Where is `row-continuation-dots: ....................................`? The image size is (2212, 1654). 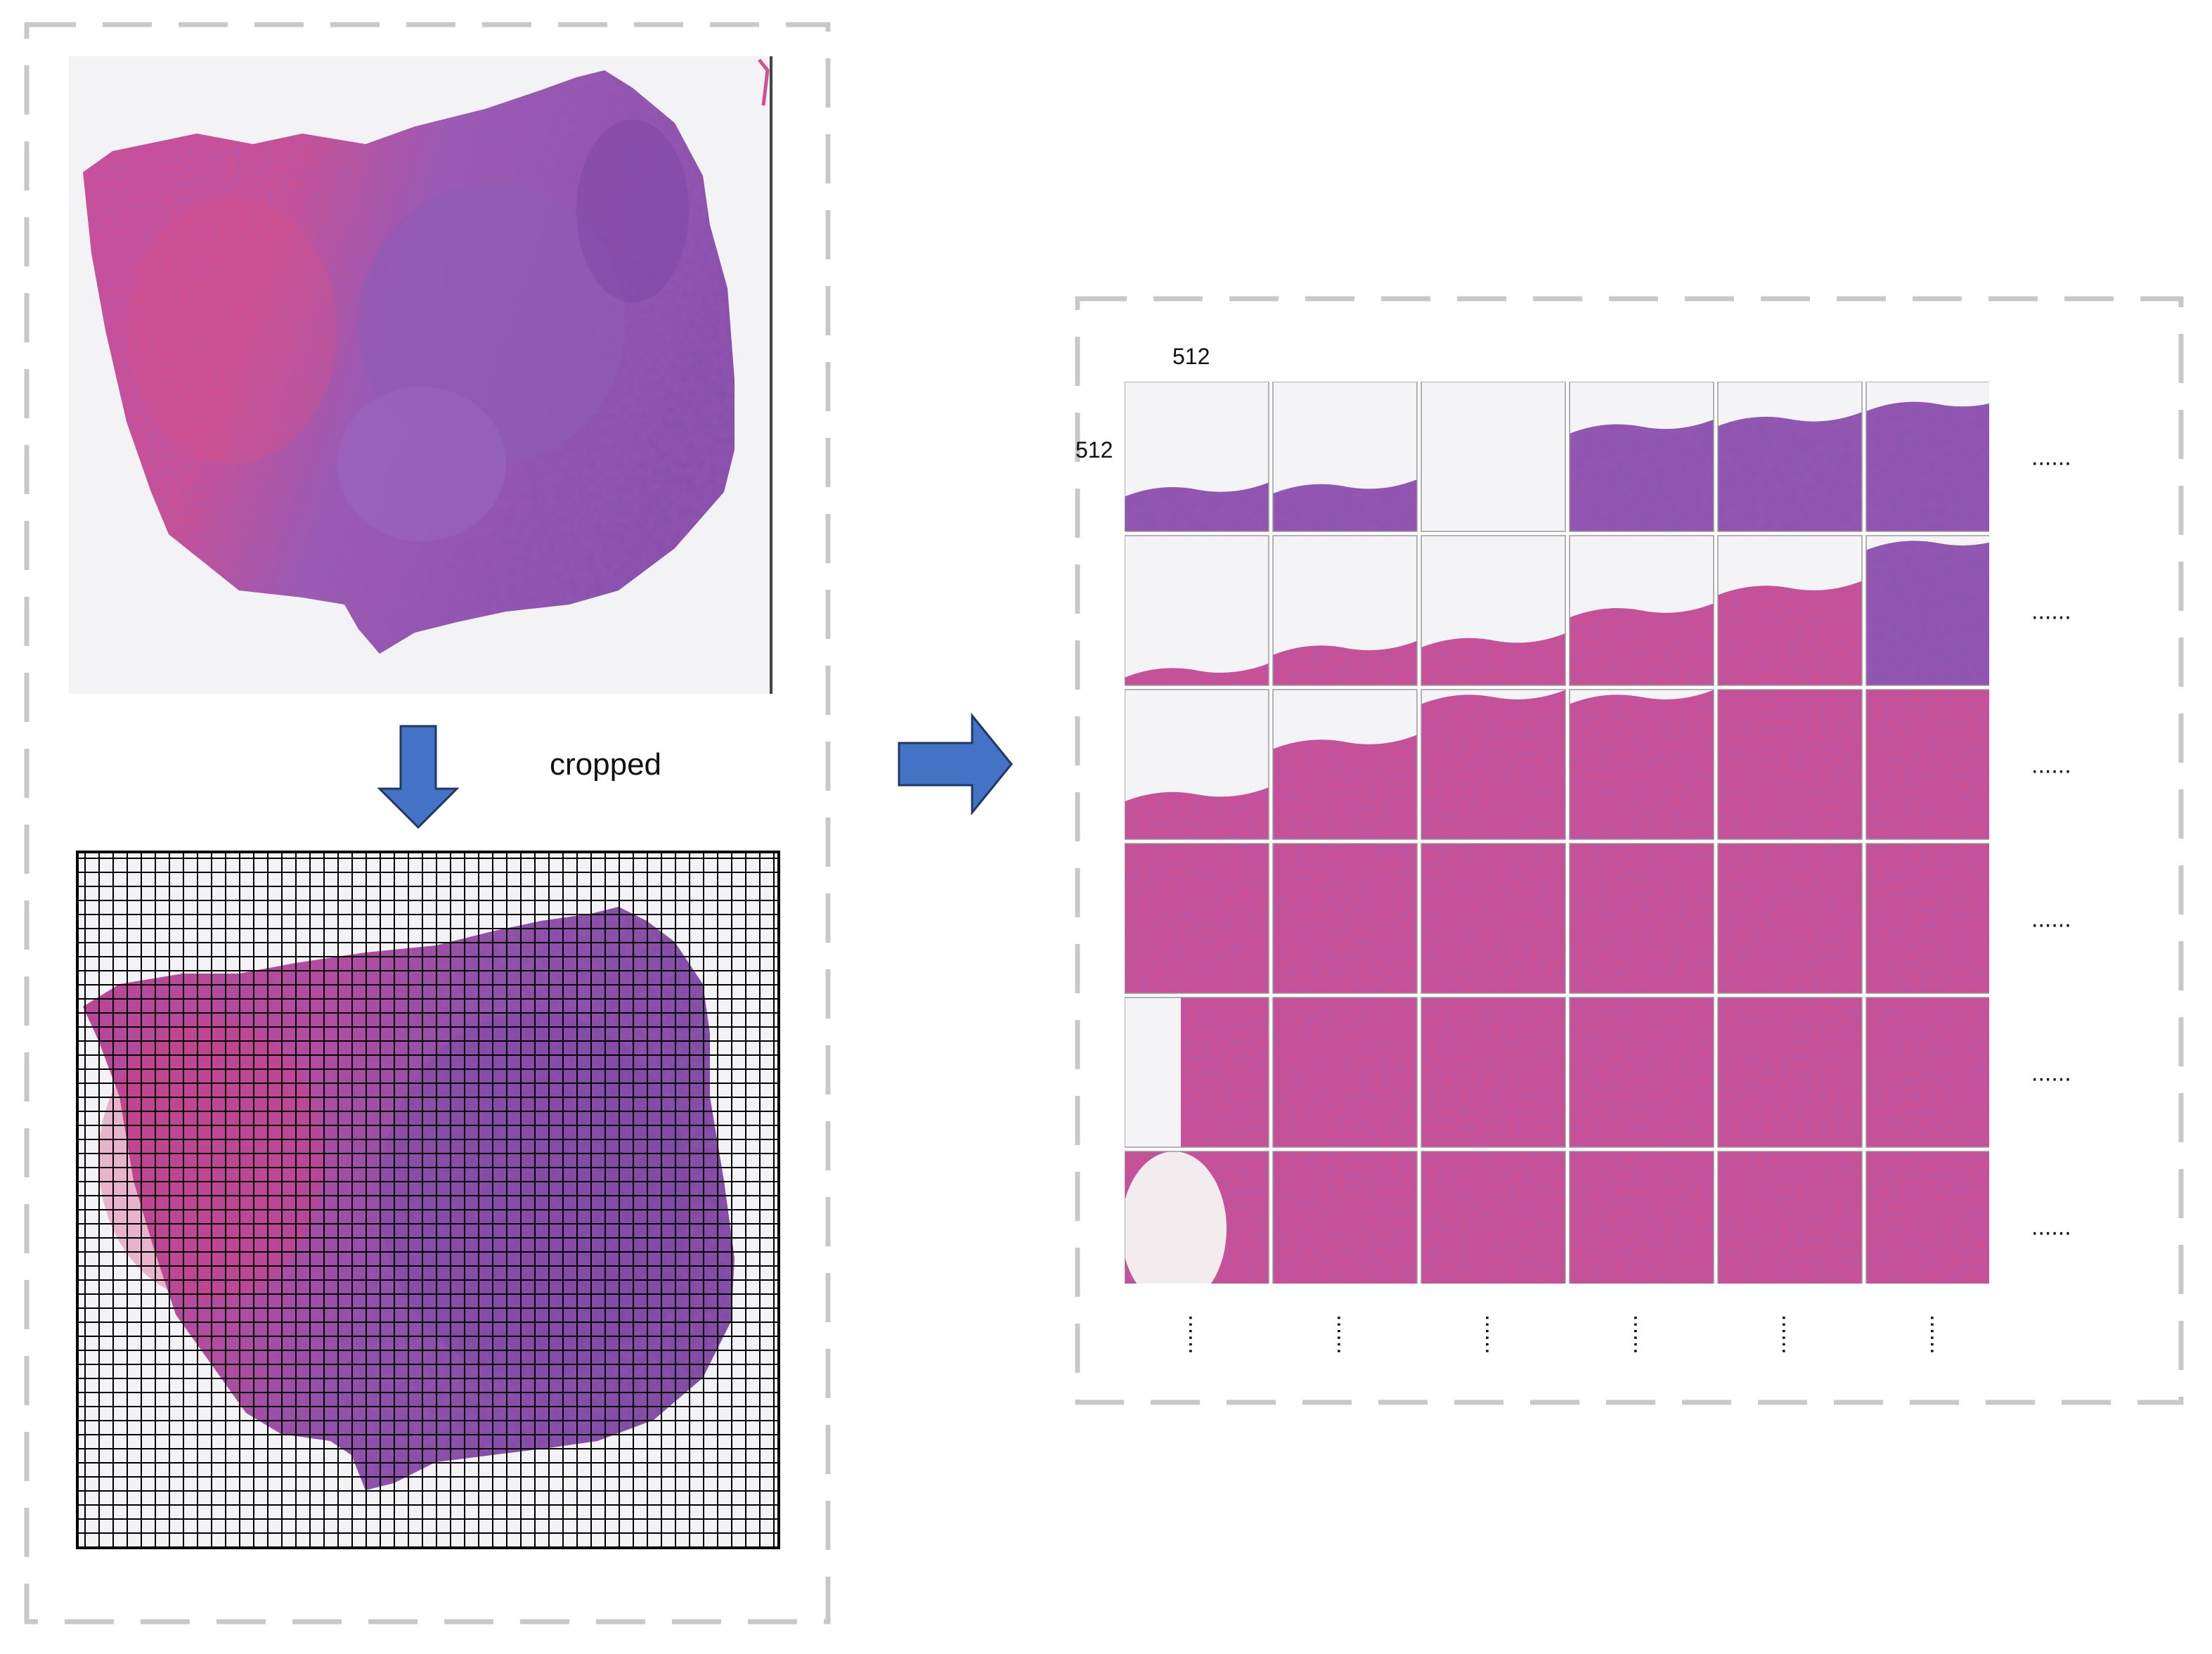
row-continuation-dots: .................................... is located at coordinates (2051, 842).